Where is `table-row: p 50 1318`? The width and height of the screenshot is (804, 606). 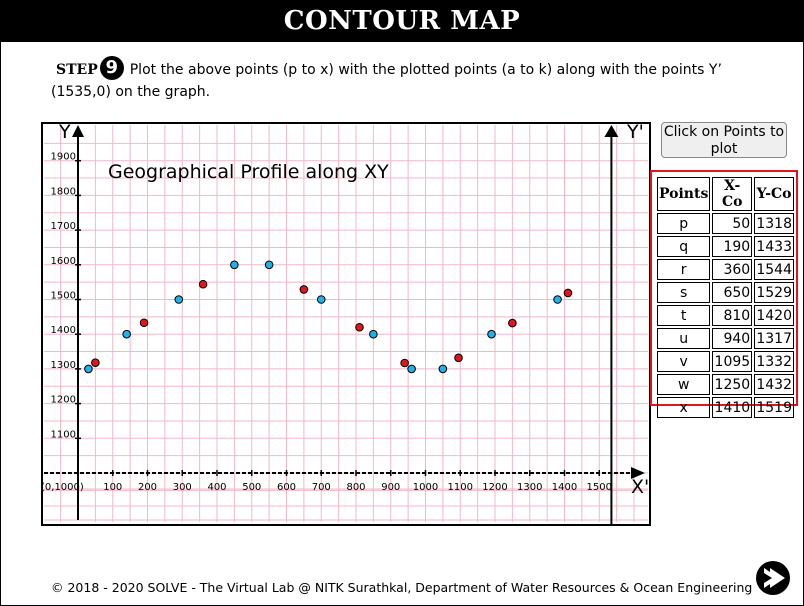
table-row: p 50 1318 is located at coordinates (725, 223).